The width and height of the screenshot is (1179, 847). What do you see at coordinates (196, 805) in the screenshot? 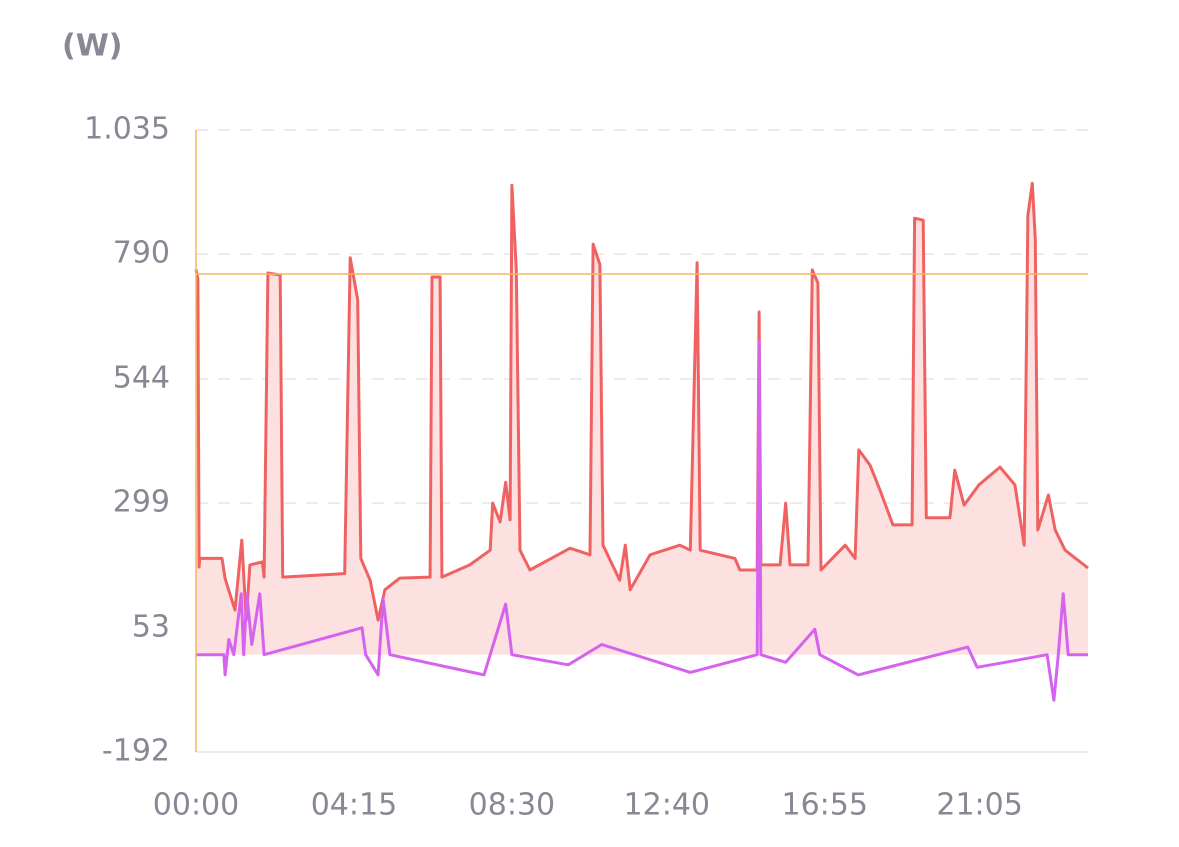
I see `x-tick-label: 00:00` at bounding box center [196, 805].